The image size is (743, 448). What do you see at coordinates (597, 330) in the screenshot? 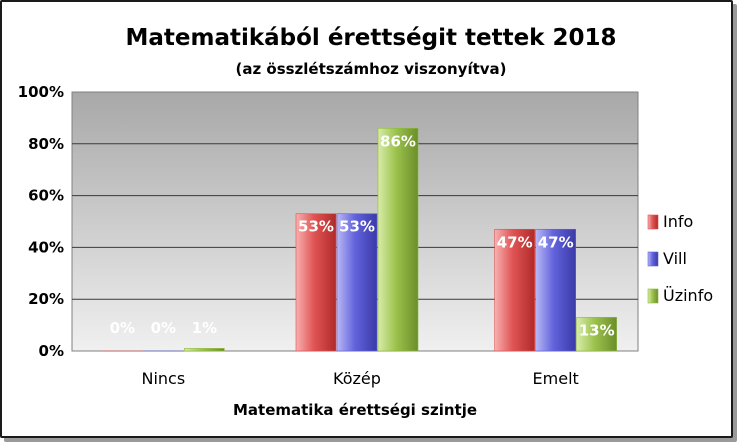
I see `data-label: 13%` at bounding box center [597, 330].